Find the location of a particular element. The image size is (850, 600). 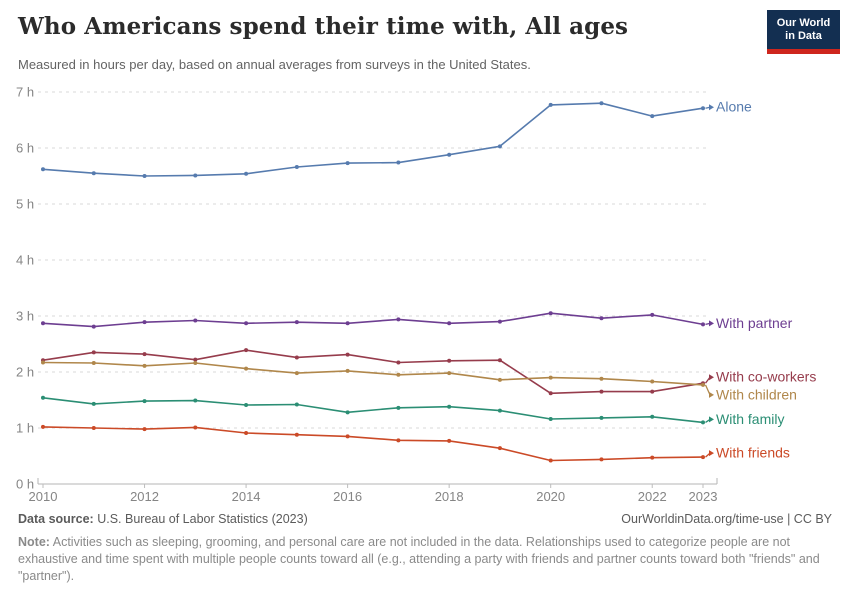

series-line-with-family is located at coordinates (373, 410).